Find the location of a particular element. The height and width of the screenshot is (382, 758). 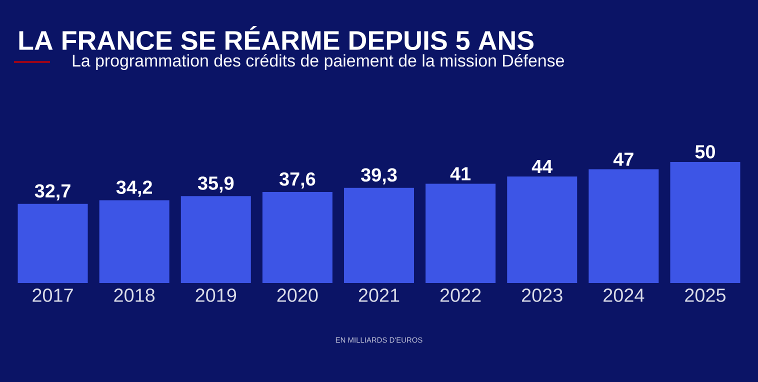

data-label: 39,3 is located at coordinates (379, 176).